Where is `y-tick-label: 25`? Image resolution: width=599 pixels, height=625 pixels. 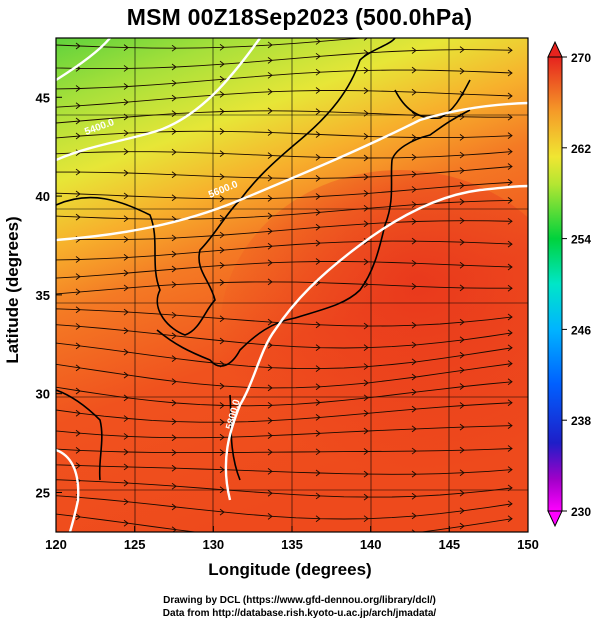 y-tick-label: 25 is located at coordinates (43, 492).